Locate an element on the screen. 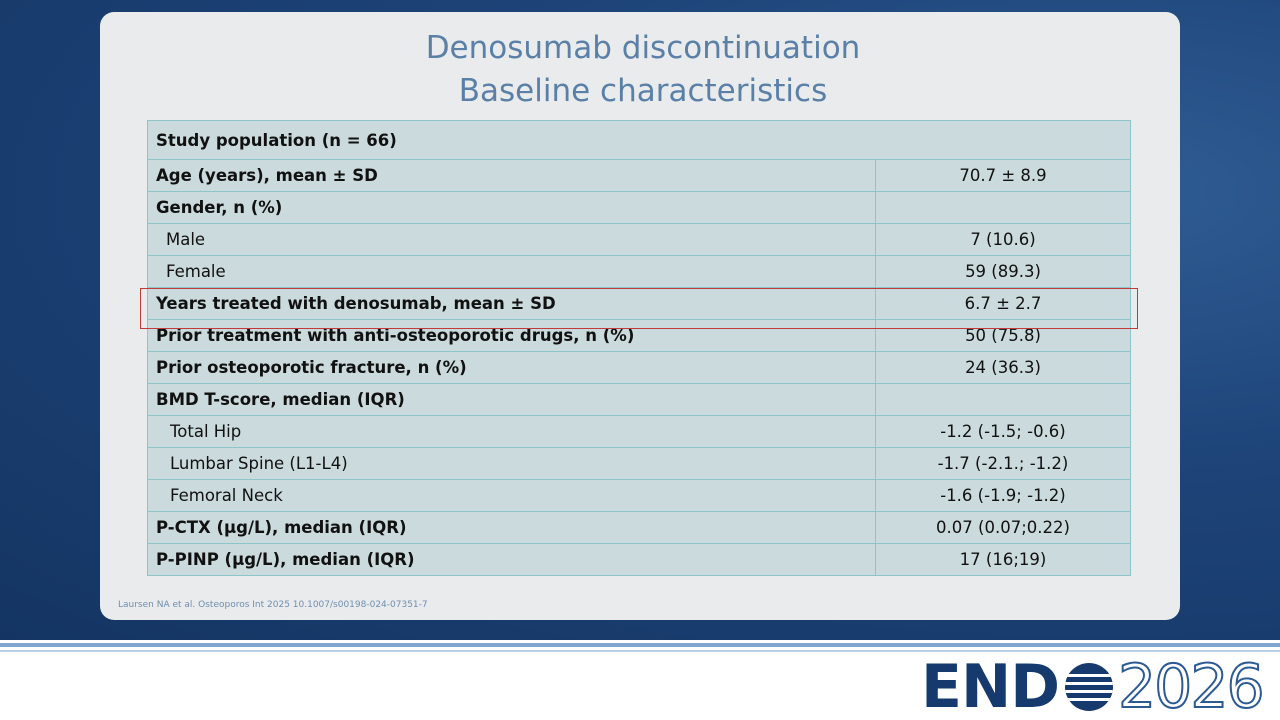  row-label: Years treated with denosumab, mean ± SD is located at coordinates (511, 303).